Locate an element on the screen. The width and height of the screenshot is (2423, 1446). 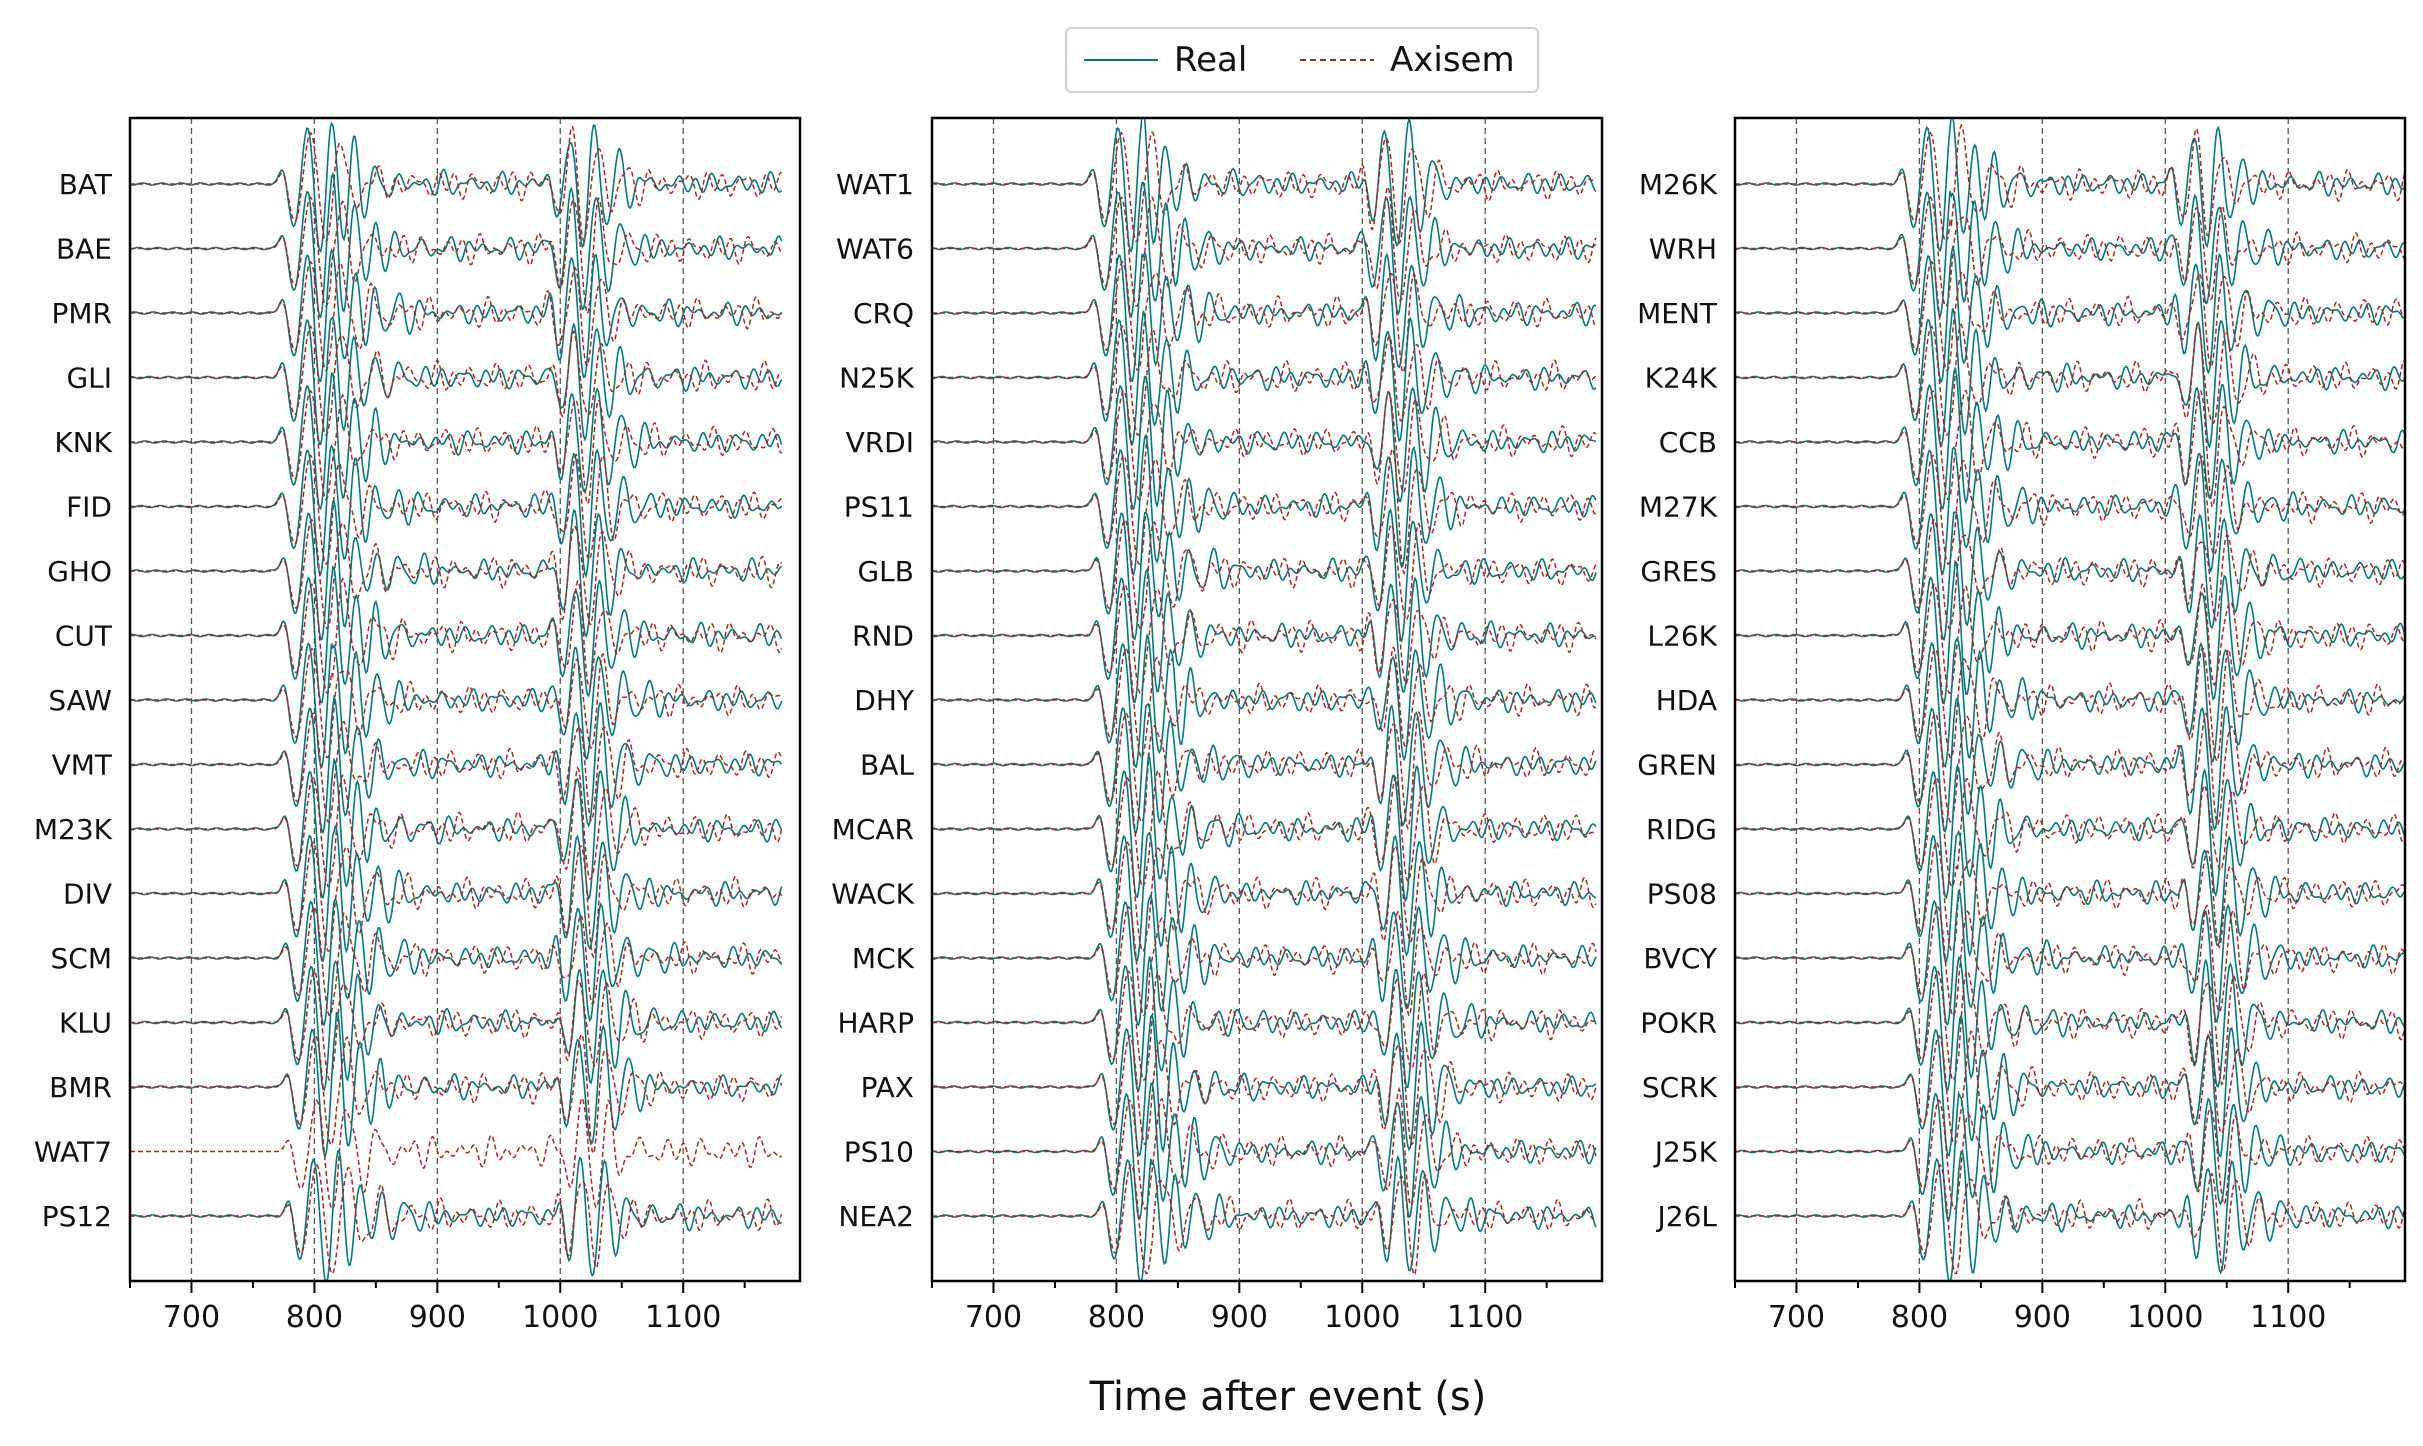
axisem-trace-FID is located at coordinates (456, 509).